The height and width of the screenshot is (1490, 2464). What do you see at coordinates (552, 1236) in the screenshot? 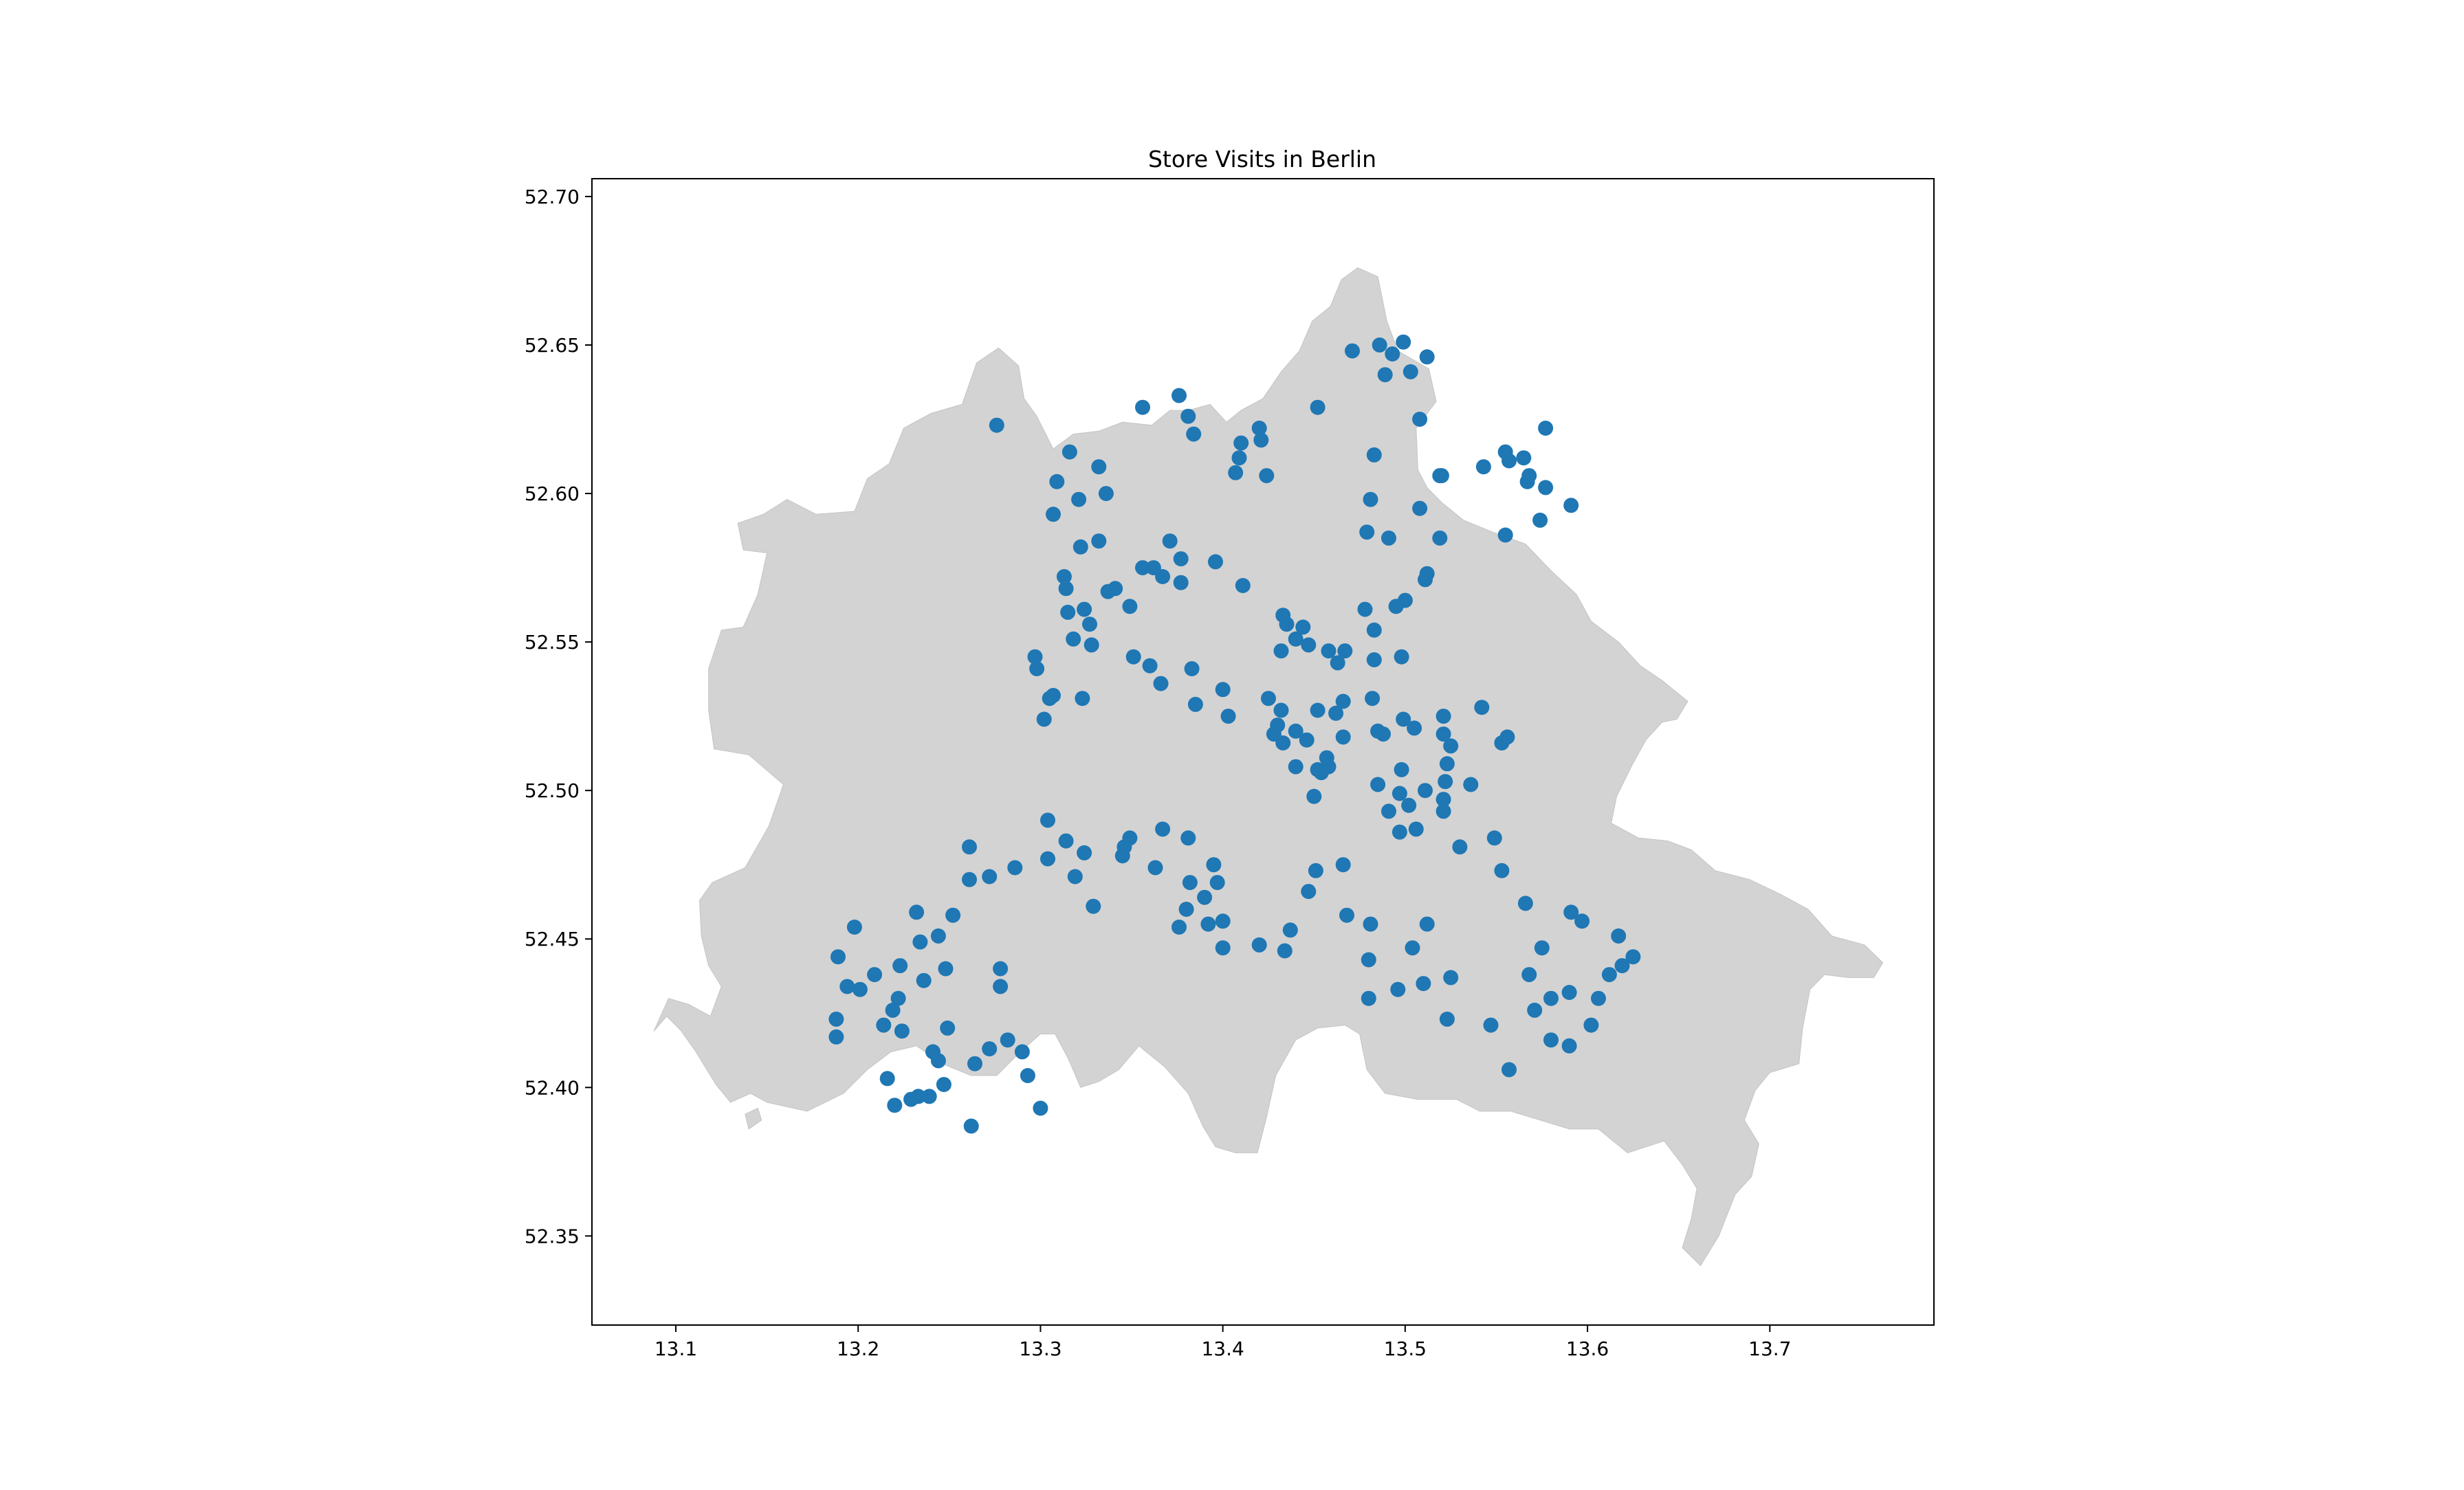
I see `y-tick-label: 52.35` at bounding box center [552, 1236].